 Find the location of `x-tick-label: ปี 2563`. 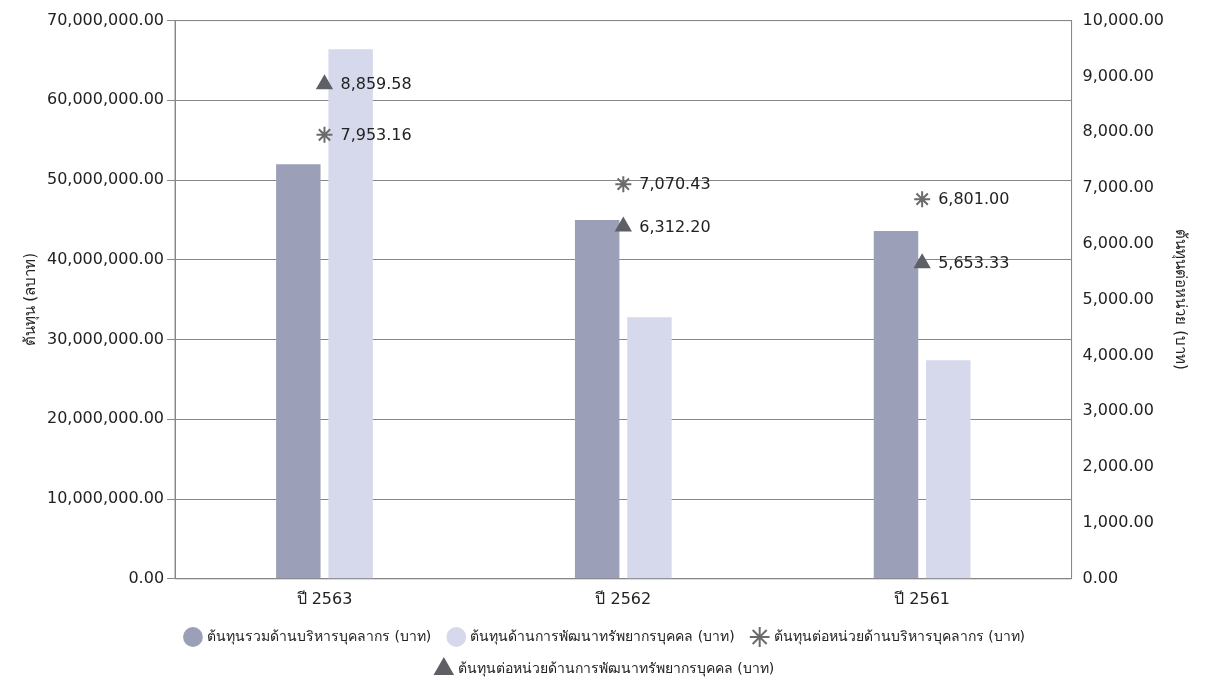

x-tick-label: ปี 2563 is located at coordinates (324, 598).